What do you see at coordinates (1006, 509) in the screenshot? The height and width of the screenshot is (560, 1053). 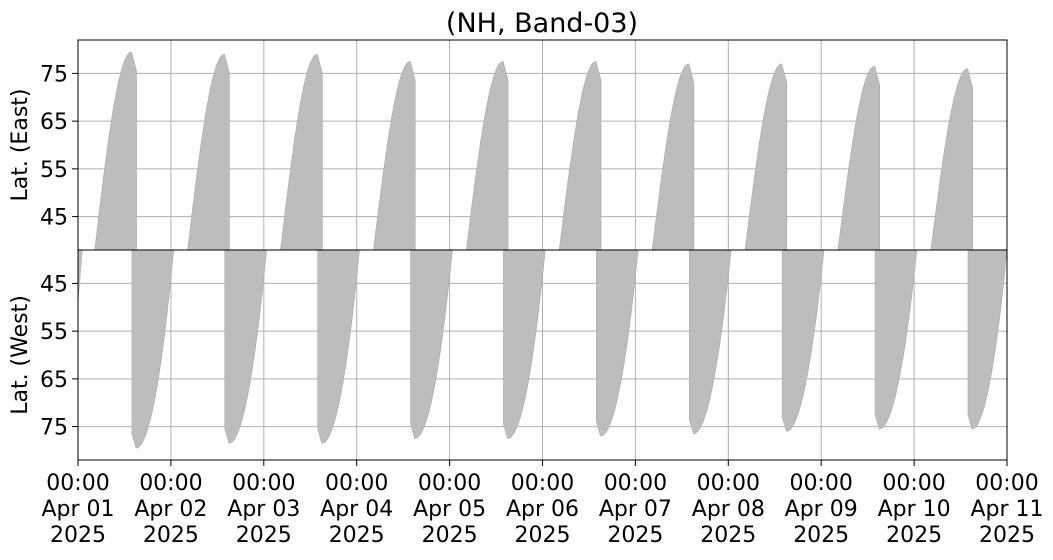 I see `x-tick-label: 00:00 Apr 11 2025` at bounding box center [1006, 509].